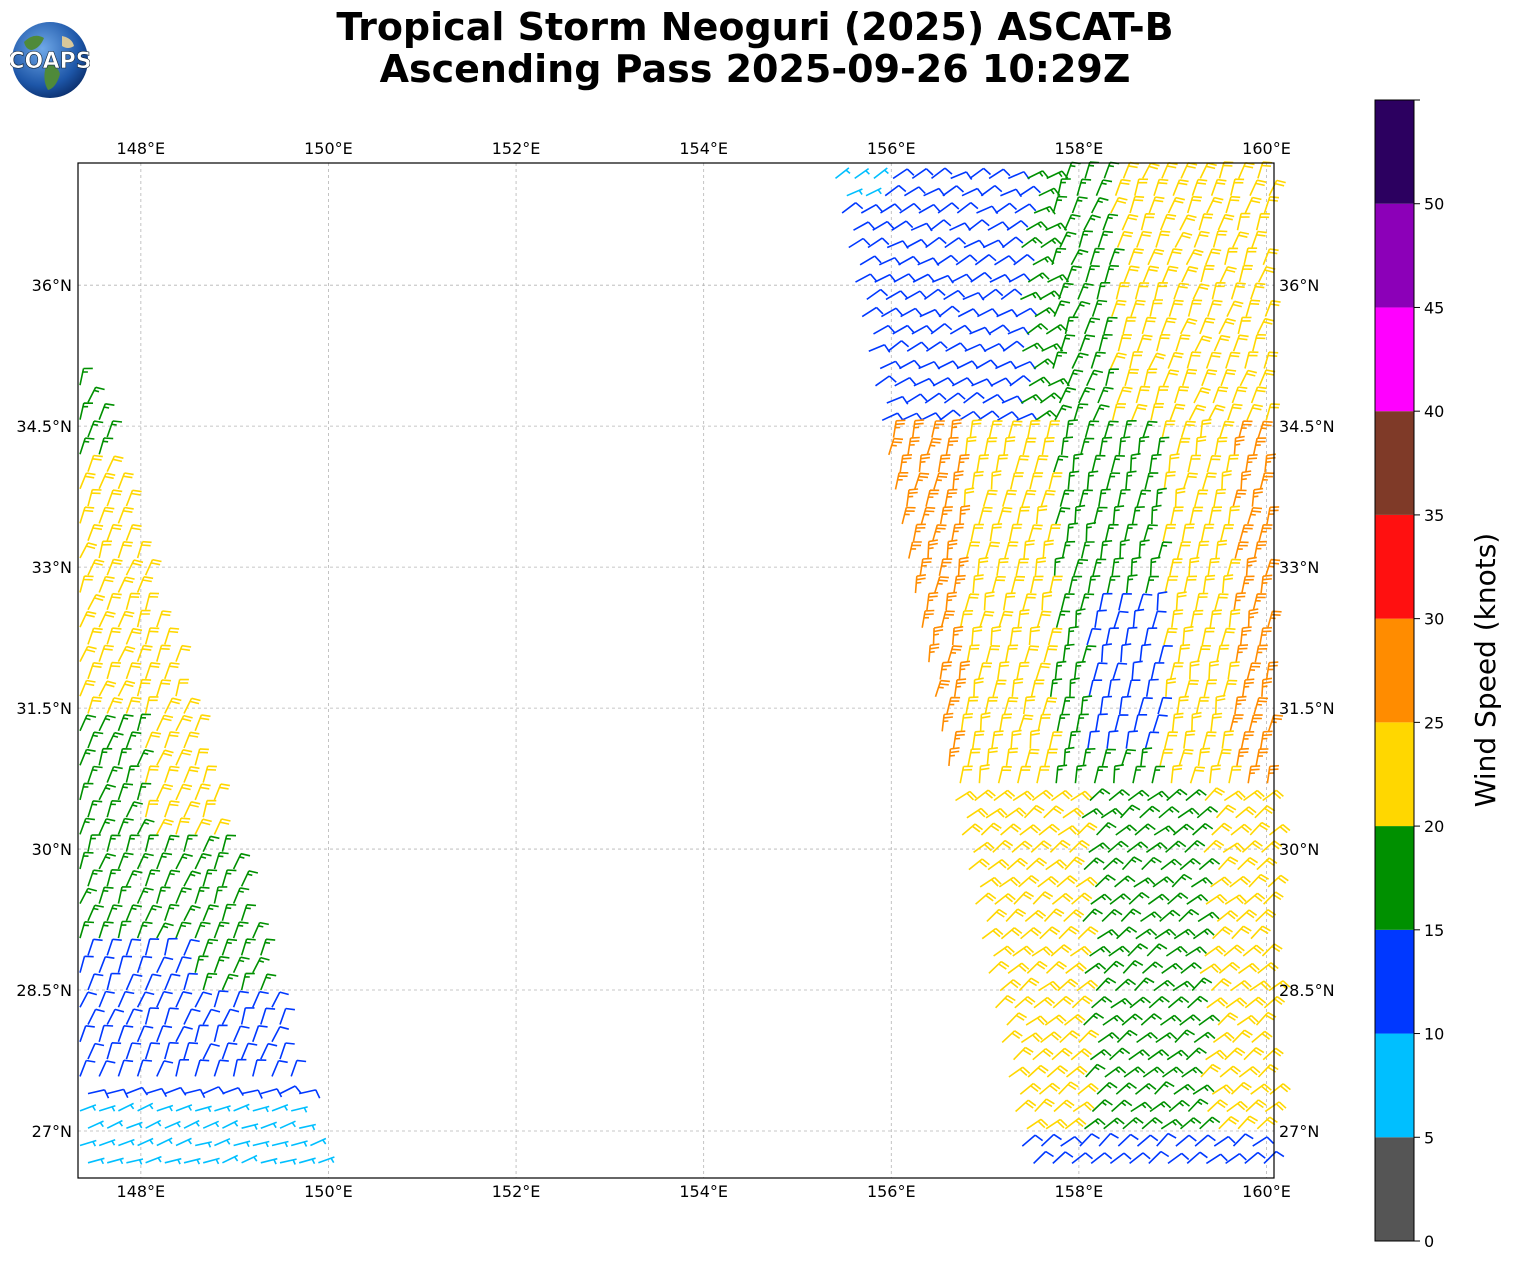 The height and width of the screenshot is (1264, 1513). I want to click on title-line-2: Ascending Pass 2025-09-26 10:29Z, so click(755, 69).